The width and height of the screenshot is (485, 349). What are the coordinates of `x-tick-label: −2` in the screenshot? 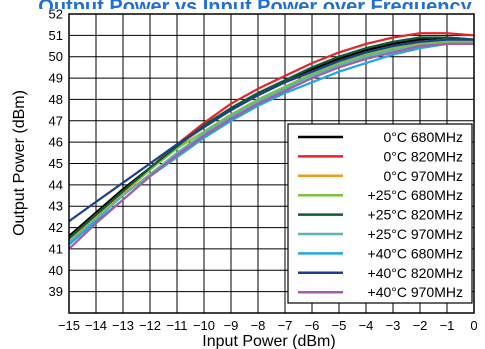 It's located at (420, 325).